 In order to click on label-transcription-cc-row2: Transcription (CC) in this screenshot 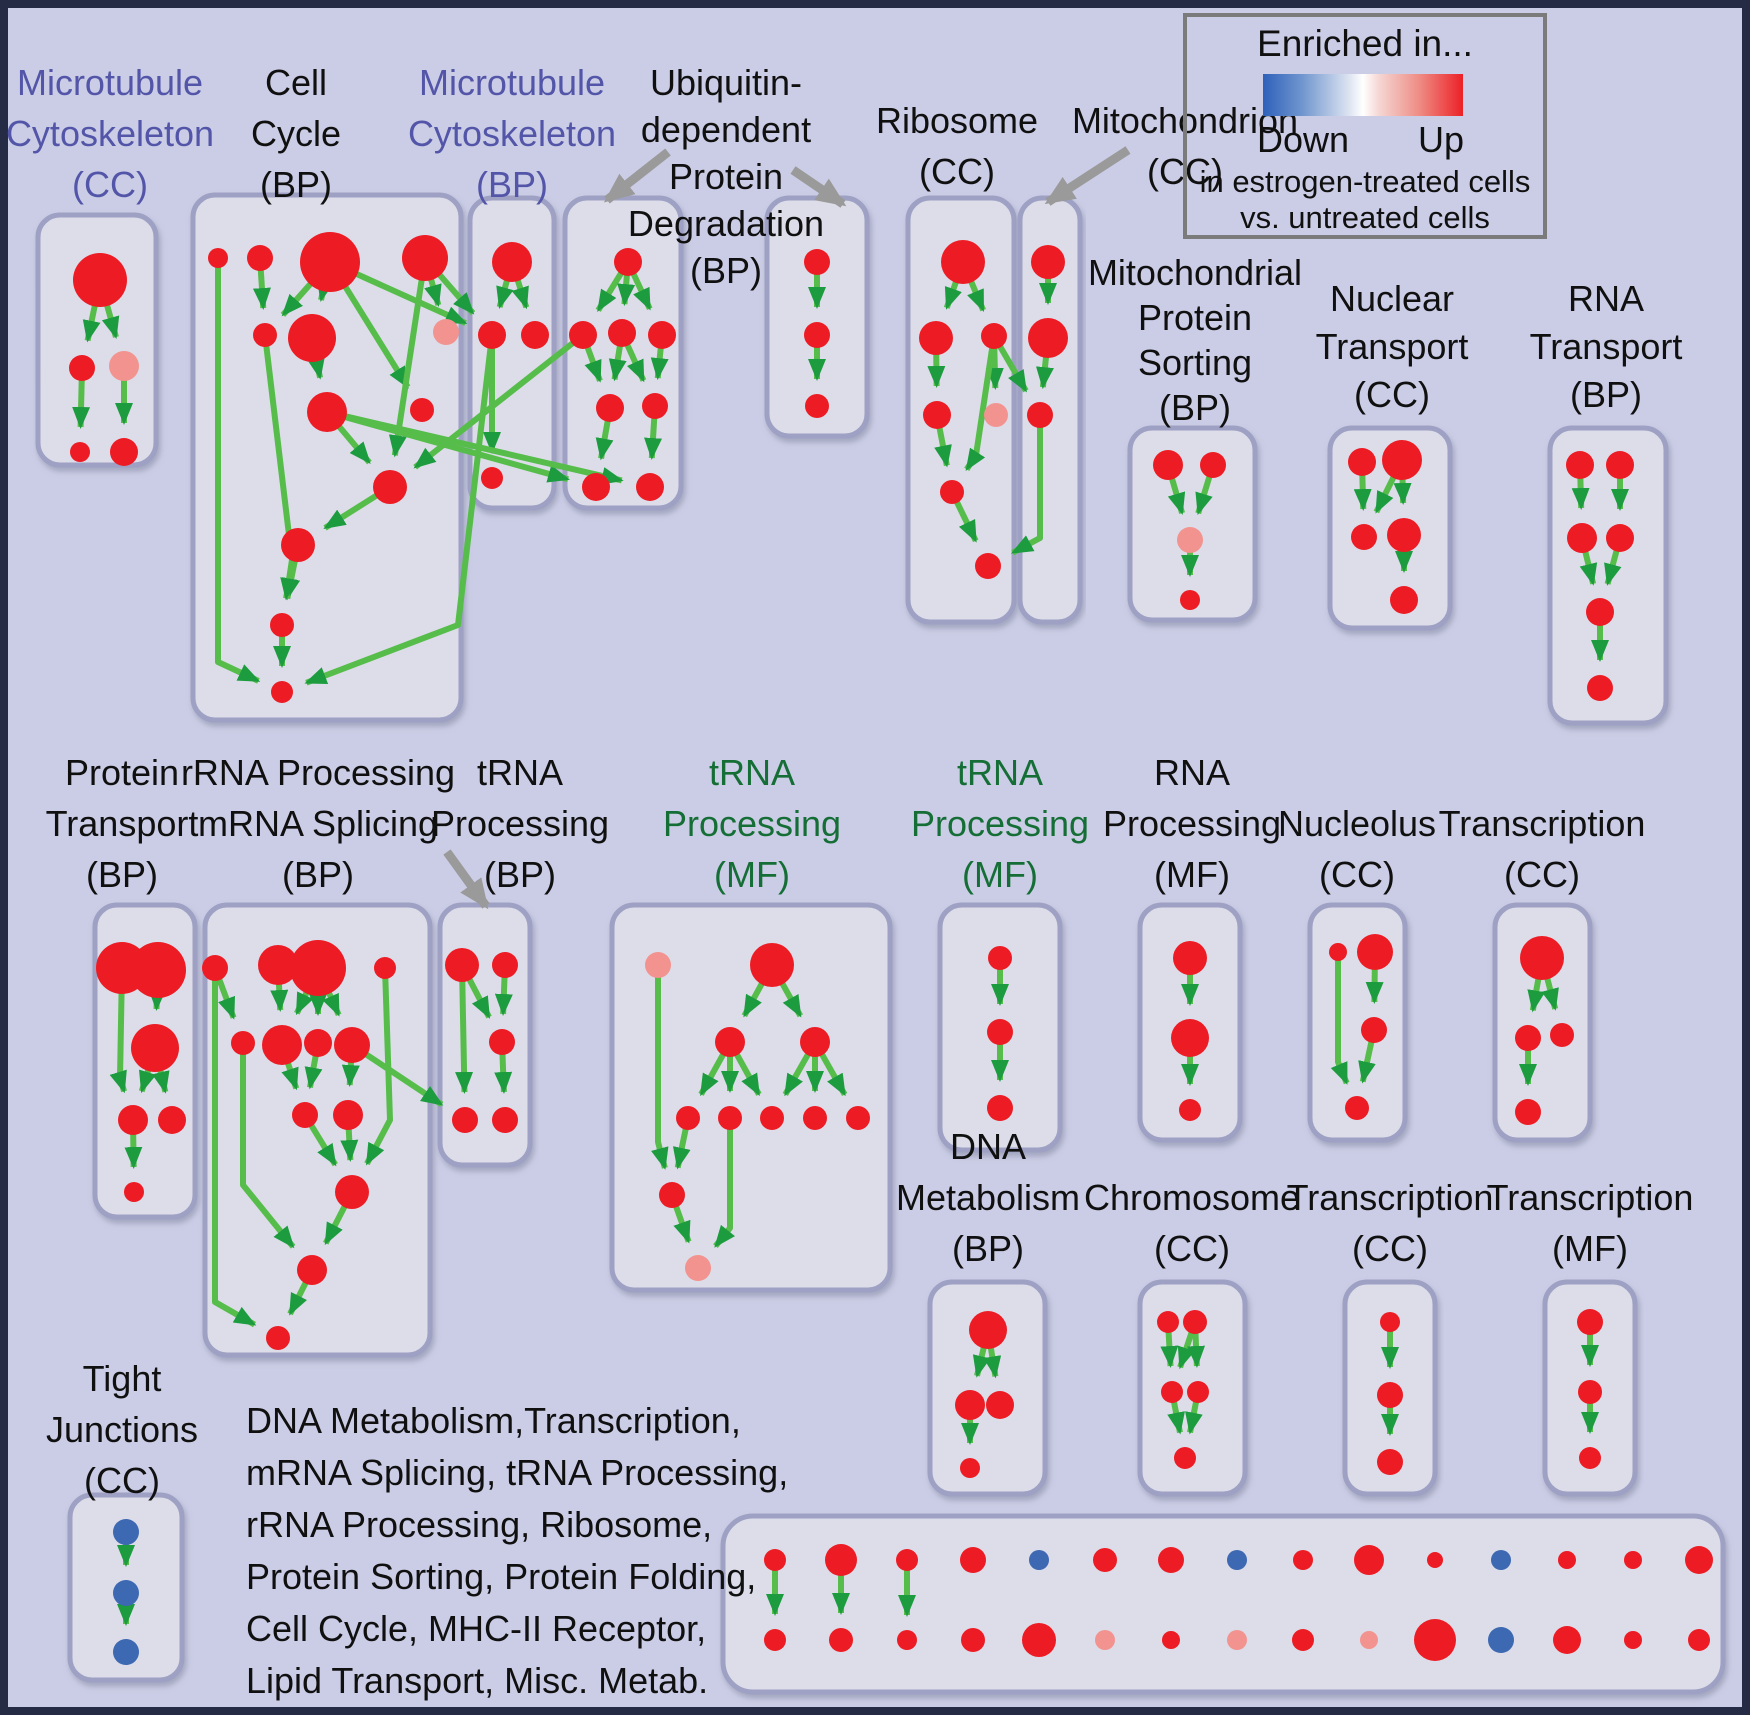, I will do `click(1542, 849)`.